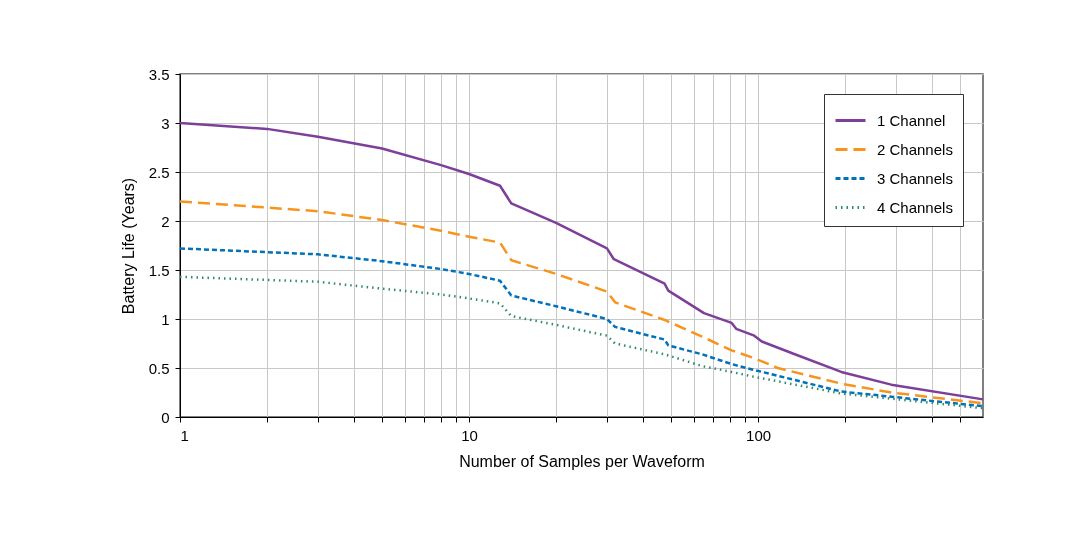  Describe the element at coordinates (159, 368) in the screenshot. I see `y-tick-label: 0.5` at that location.